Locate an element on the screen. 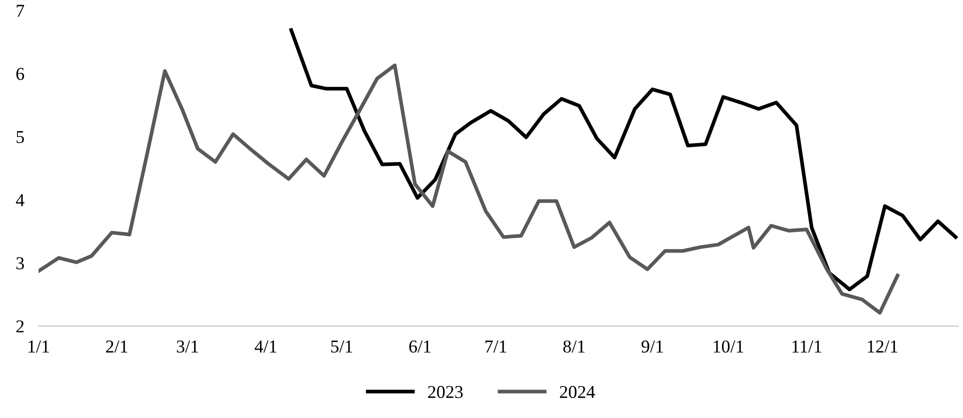 The height and width of the screenshot is (418, 963). y-tick-label: 7 is located at coordinates (20, 10).